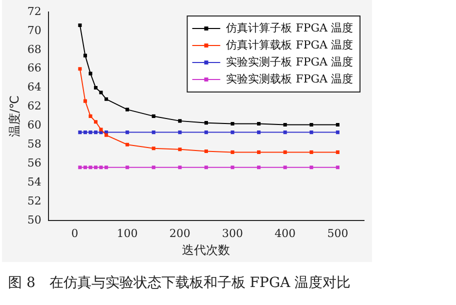  I want to click on x-tick-label: 200, so click(179, 233).